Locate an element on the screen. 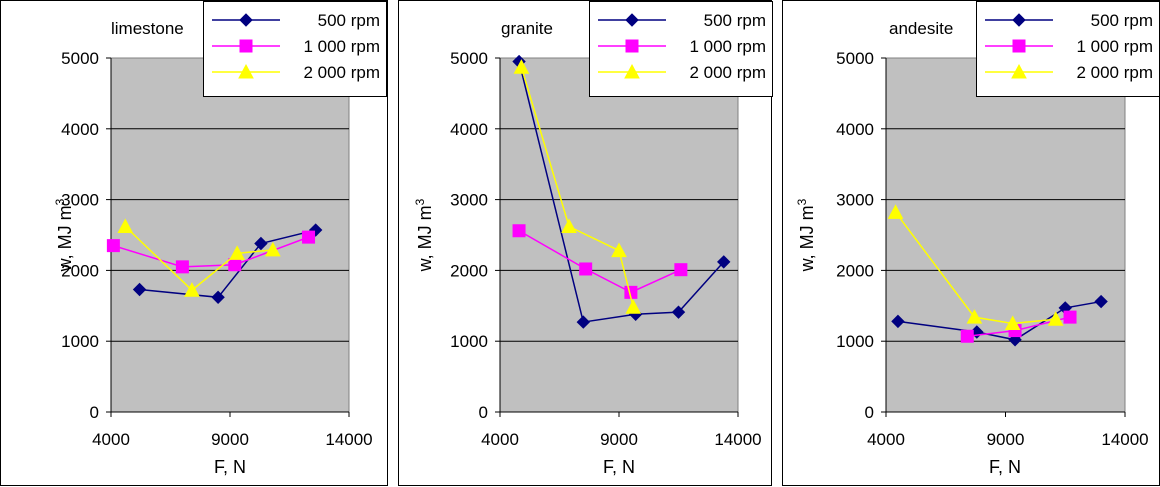  panel-title: limestone is located at coordinates (147, 28).